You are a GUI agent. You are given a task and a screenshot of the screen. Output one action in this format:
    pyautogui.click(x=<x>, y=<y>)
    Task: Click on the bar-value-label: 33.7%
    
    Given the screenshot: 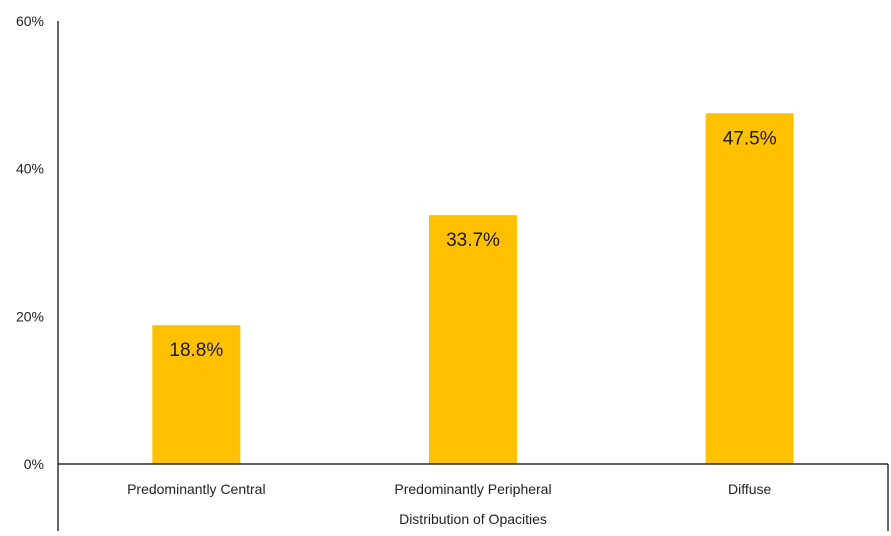 What is the action you would take?
    pyautogui.click(x=473, y=240)
    